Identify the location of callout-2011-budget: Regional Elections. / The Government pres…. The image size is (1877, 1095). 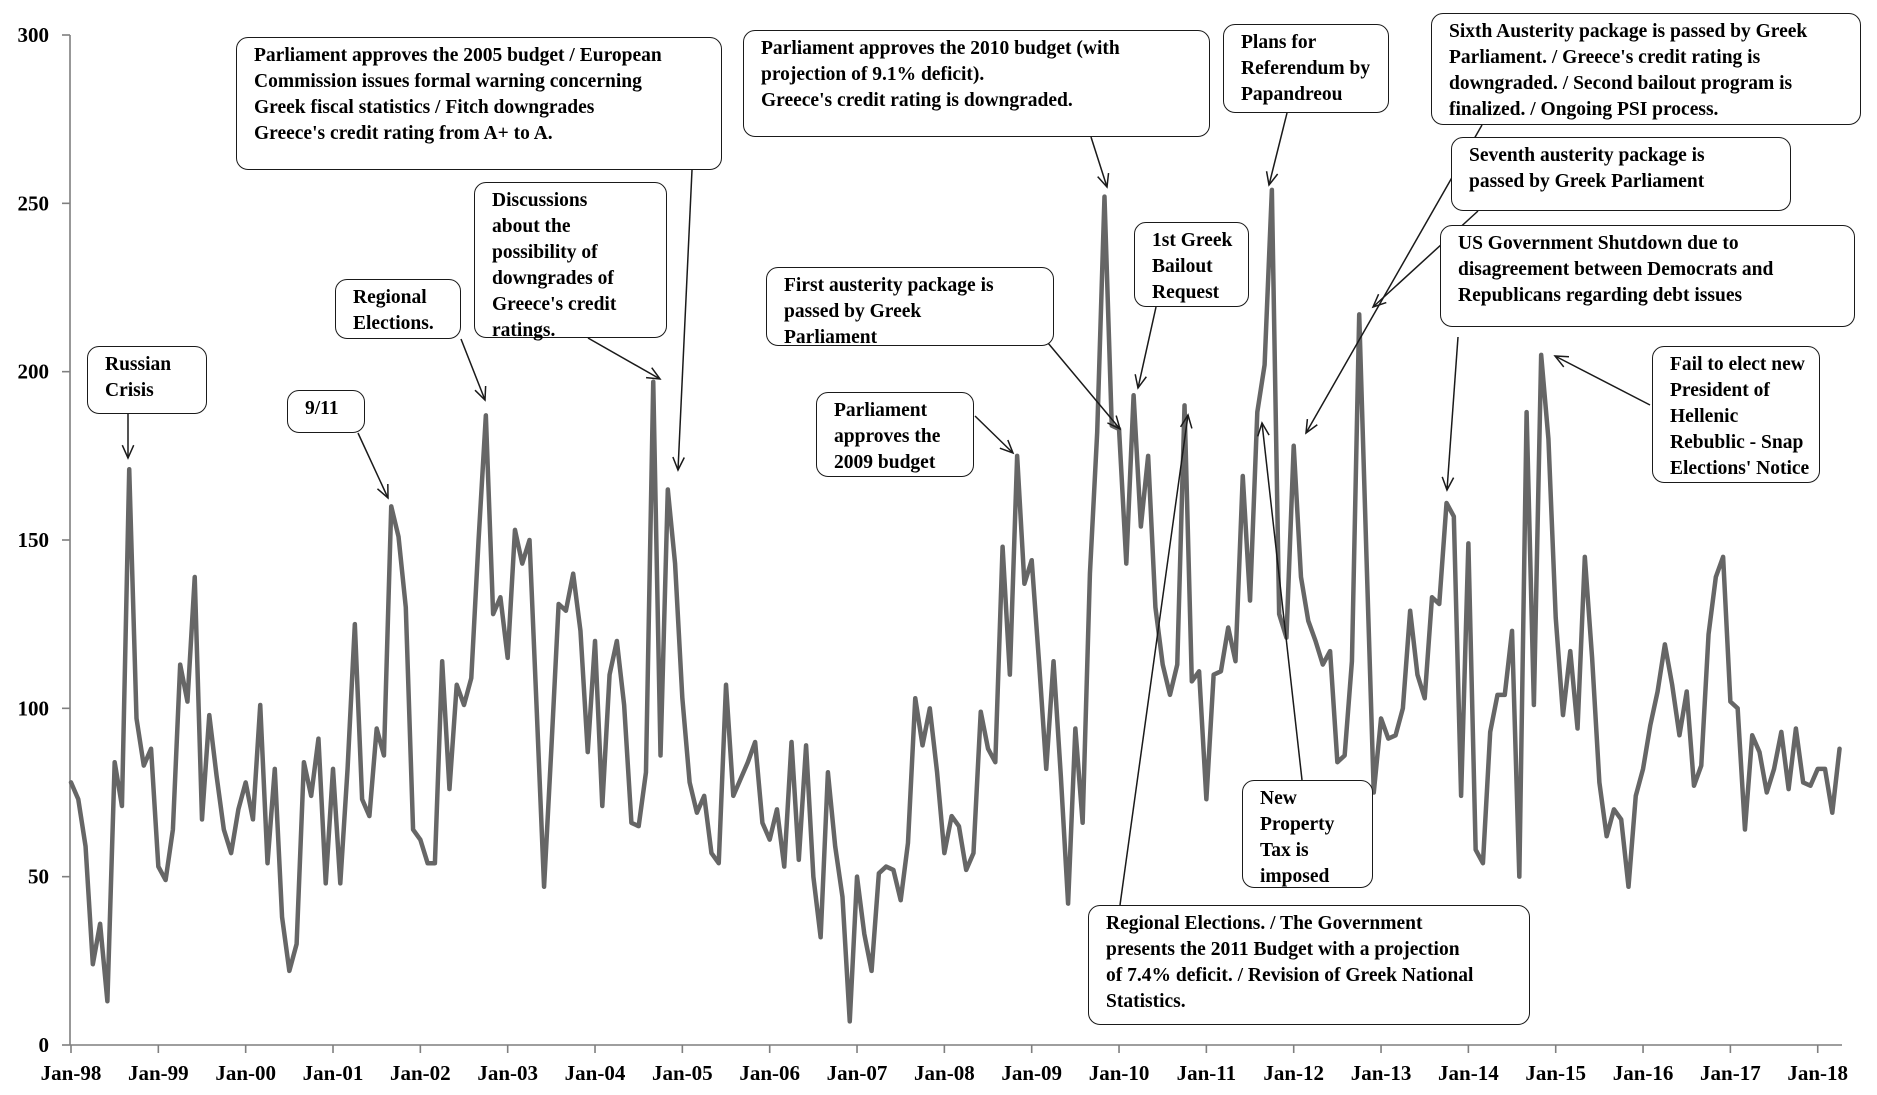
(1309, 965).